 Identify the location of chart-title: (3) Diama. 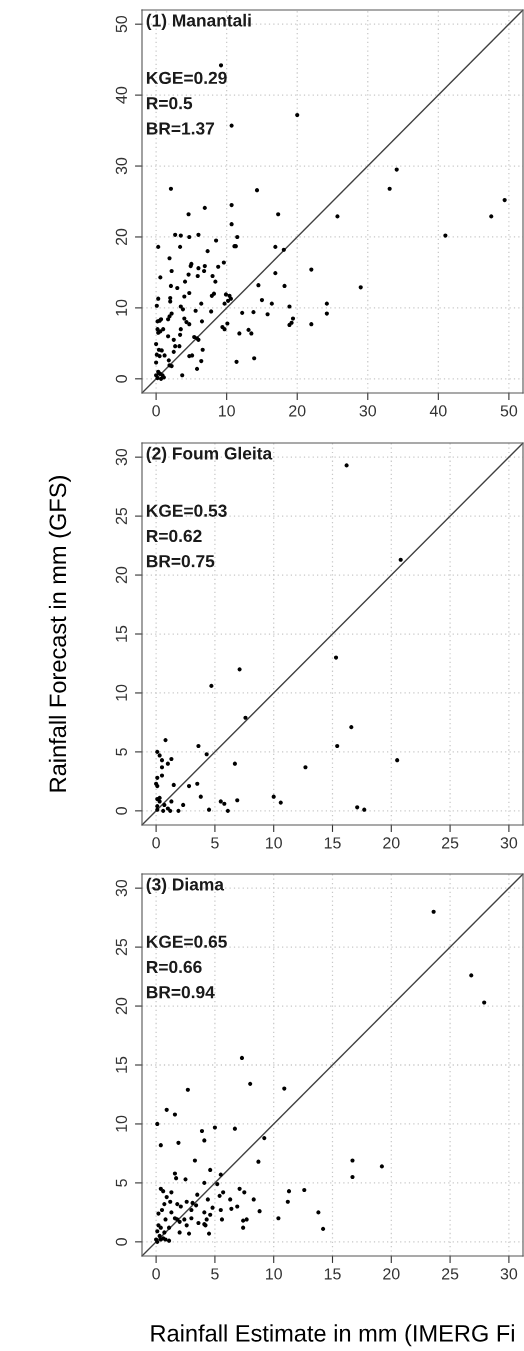
(185, 885).